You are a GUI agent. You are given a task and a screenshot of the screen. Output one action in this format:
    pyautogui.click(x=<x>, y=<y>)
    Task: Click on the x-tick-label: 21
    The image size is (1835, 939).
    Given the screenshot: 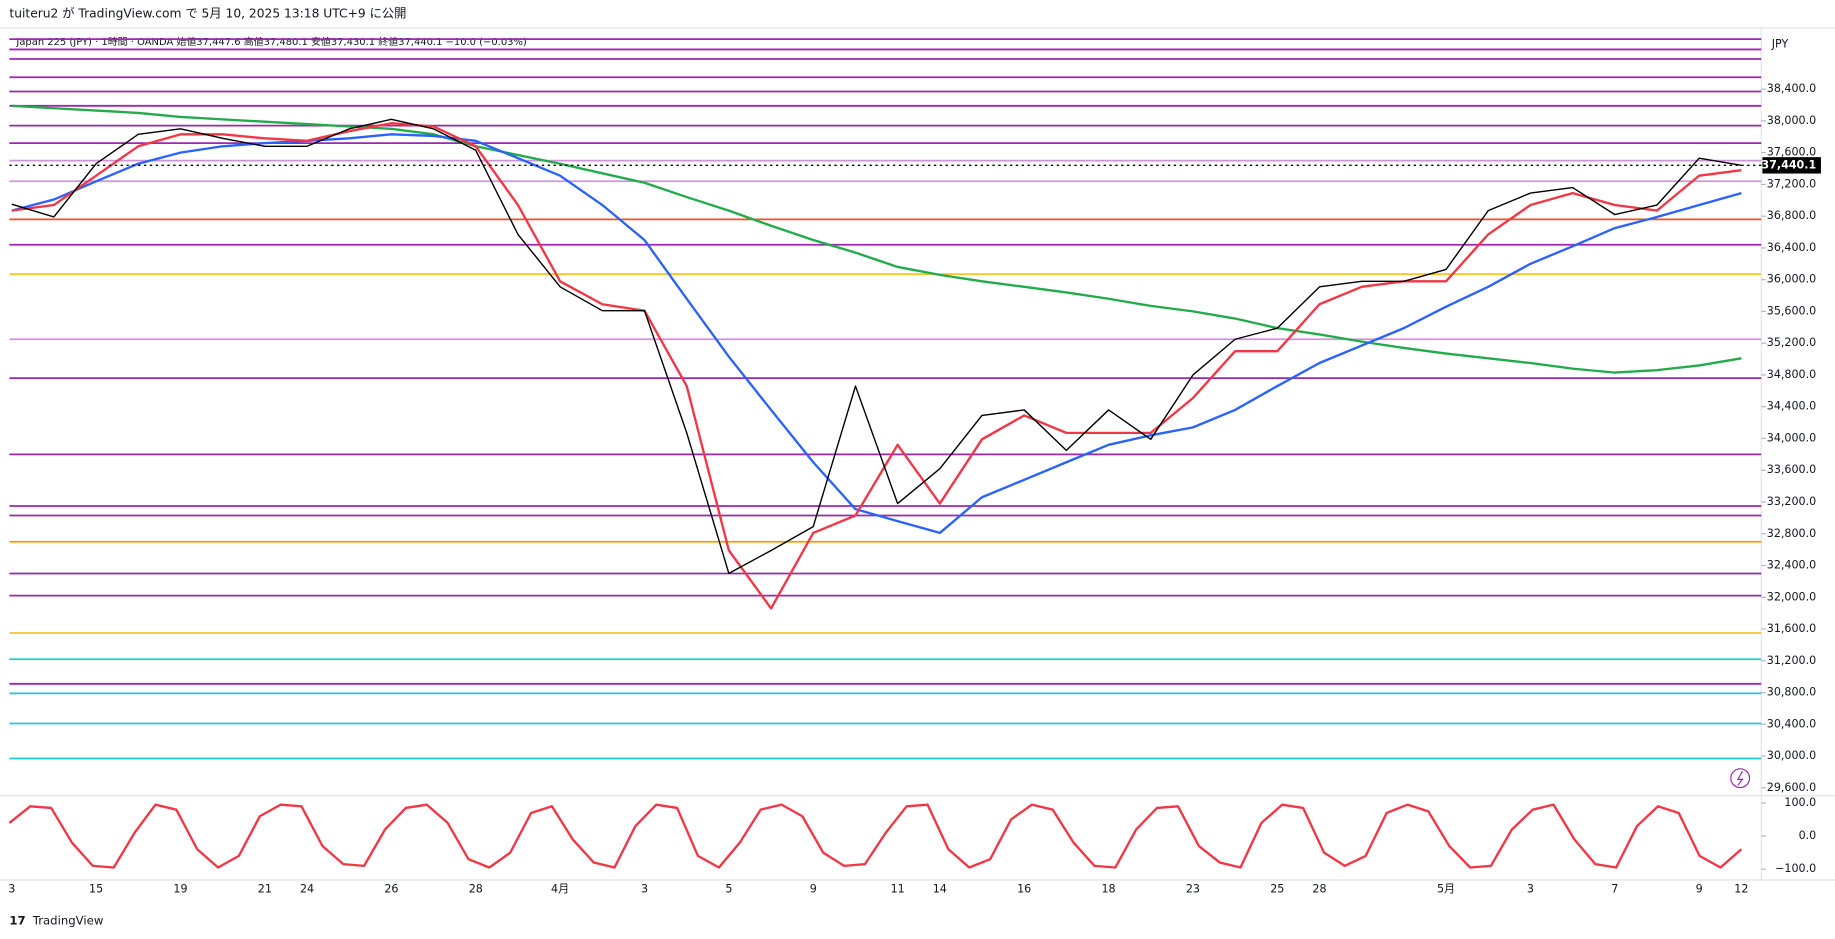 What is the action you would take?
    pyautogui.click(x=265, y=888)
    